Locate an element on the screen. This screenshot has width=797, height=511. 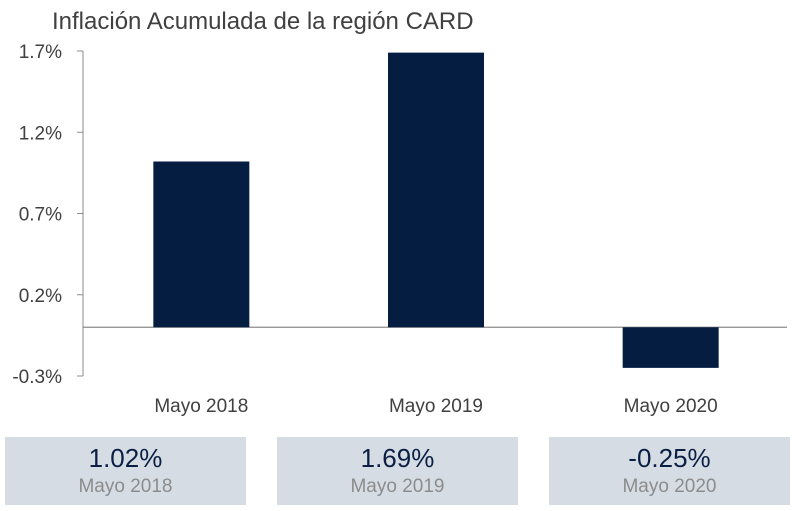
summary-card-2020: -0.25% Mayo 2020 is located at coordinates (669, 471).